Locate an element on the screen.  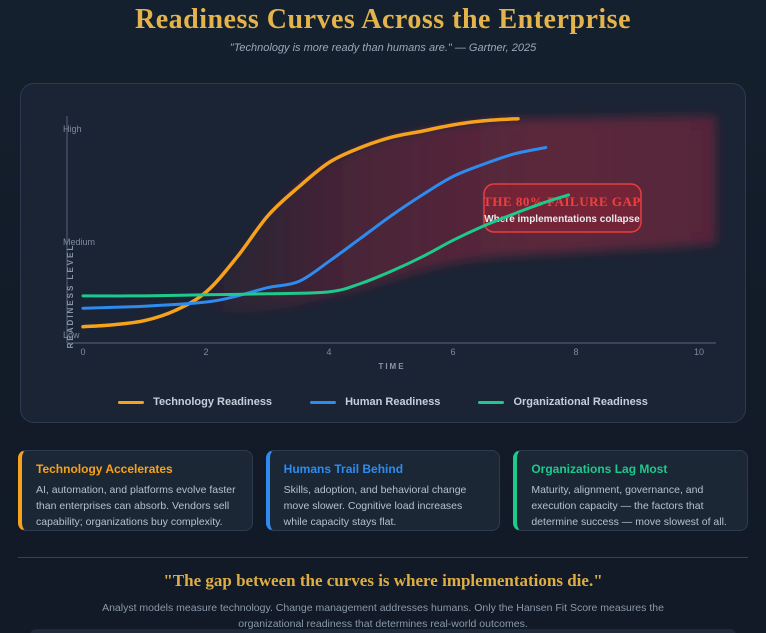
x-tick-4: 4 is located at coordinates (328, 352).